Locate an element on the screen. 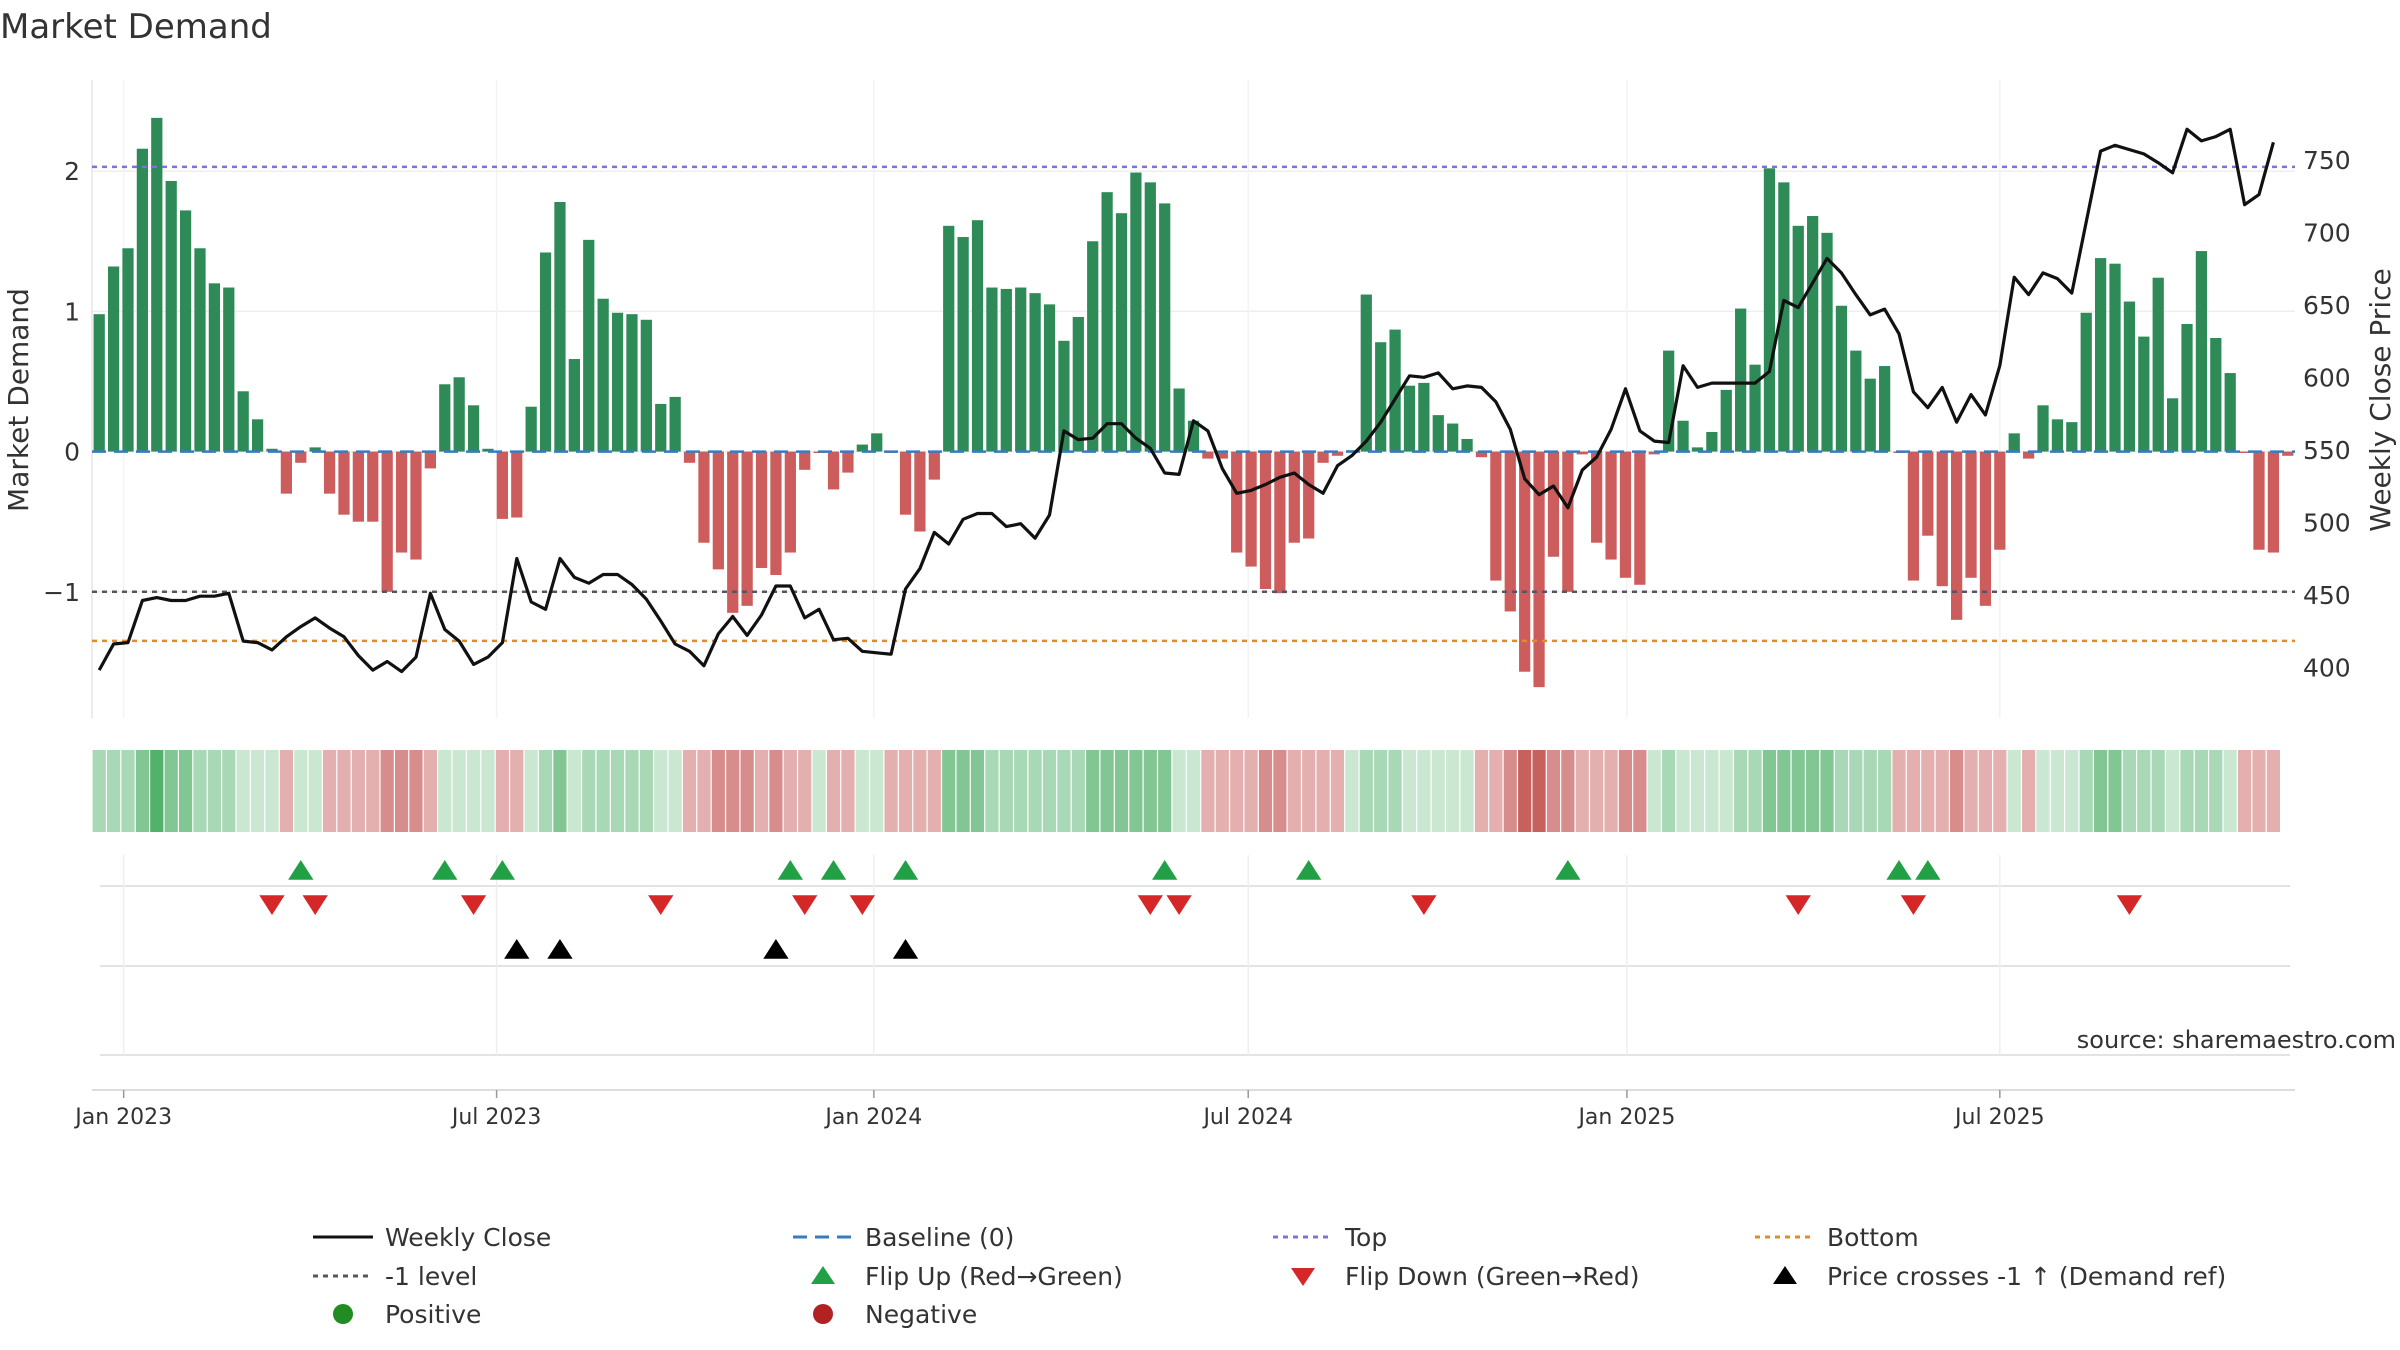 This screenshot has width=2400, height=1350. legend-swatch-triangle-up is located at coordinates (823, 1275).